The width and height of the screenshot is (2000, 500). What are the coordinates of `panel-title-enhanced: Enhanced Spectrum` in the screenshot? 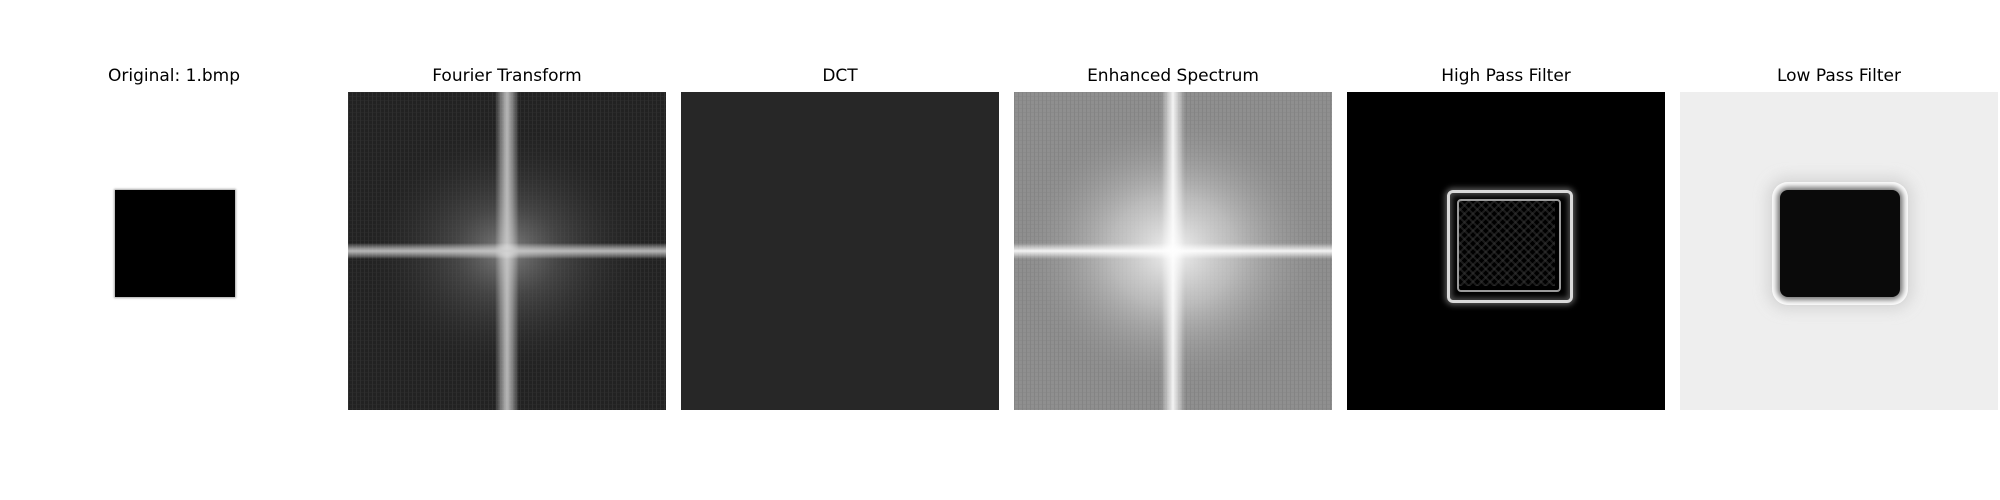 It's located at (1173, 76).